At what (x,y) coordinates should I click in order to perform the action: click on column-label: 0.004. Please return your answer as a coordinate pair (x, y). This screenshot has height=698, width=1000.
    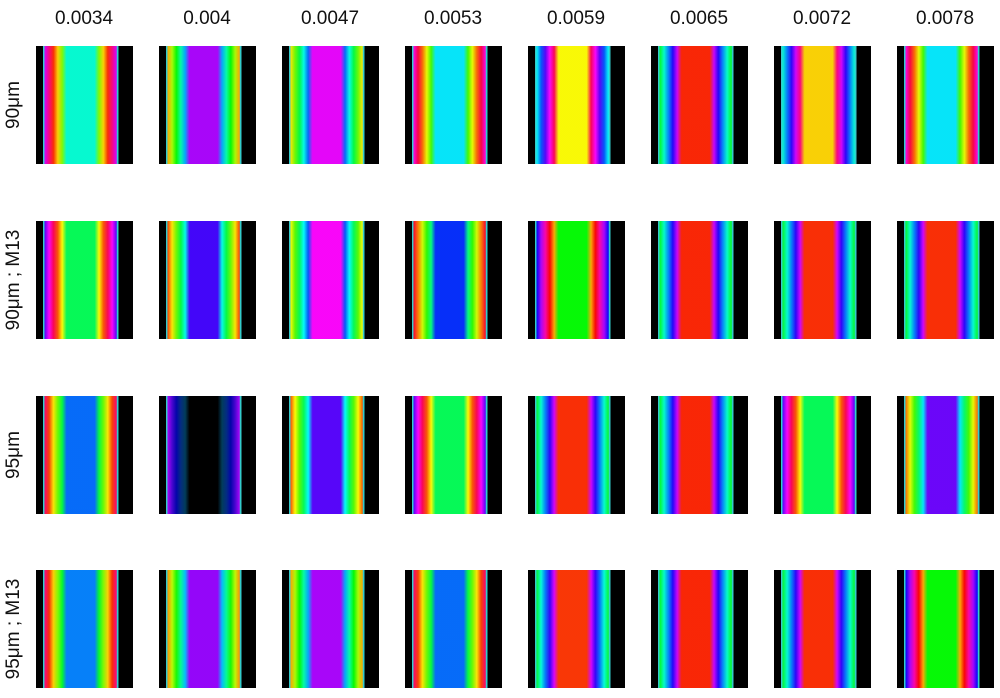
    Looking at the image, I should click on (207, 19).